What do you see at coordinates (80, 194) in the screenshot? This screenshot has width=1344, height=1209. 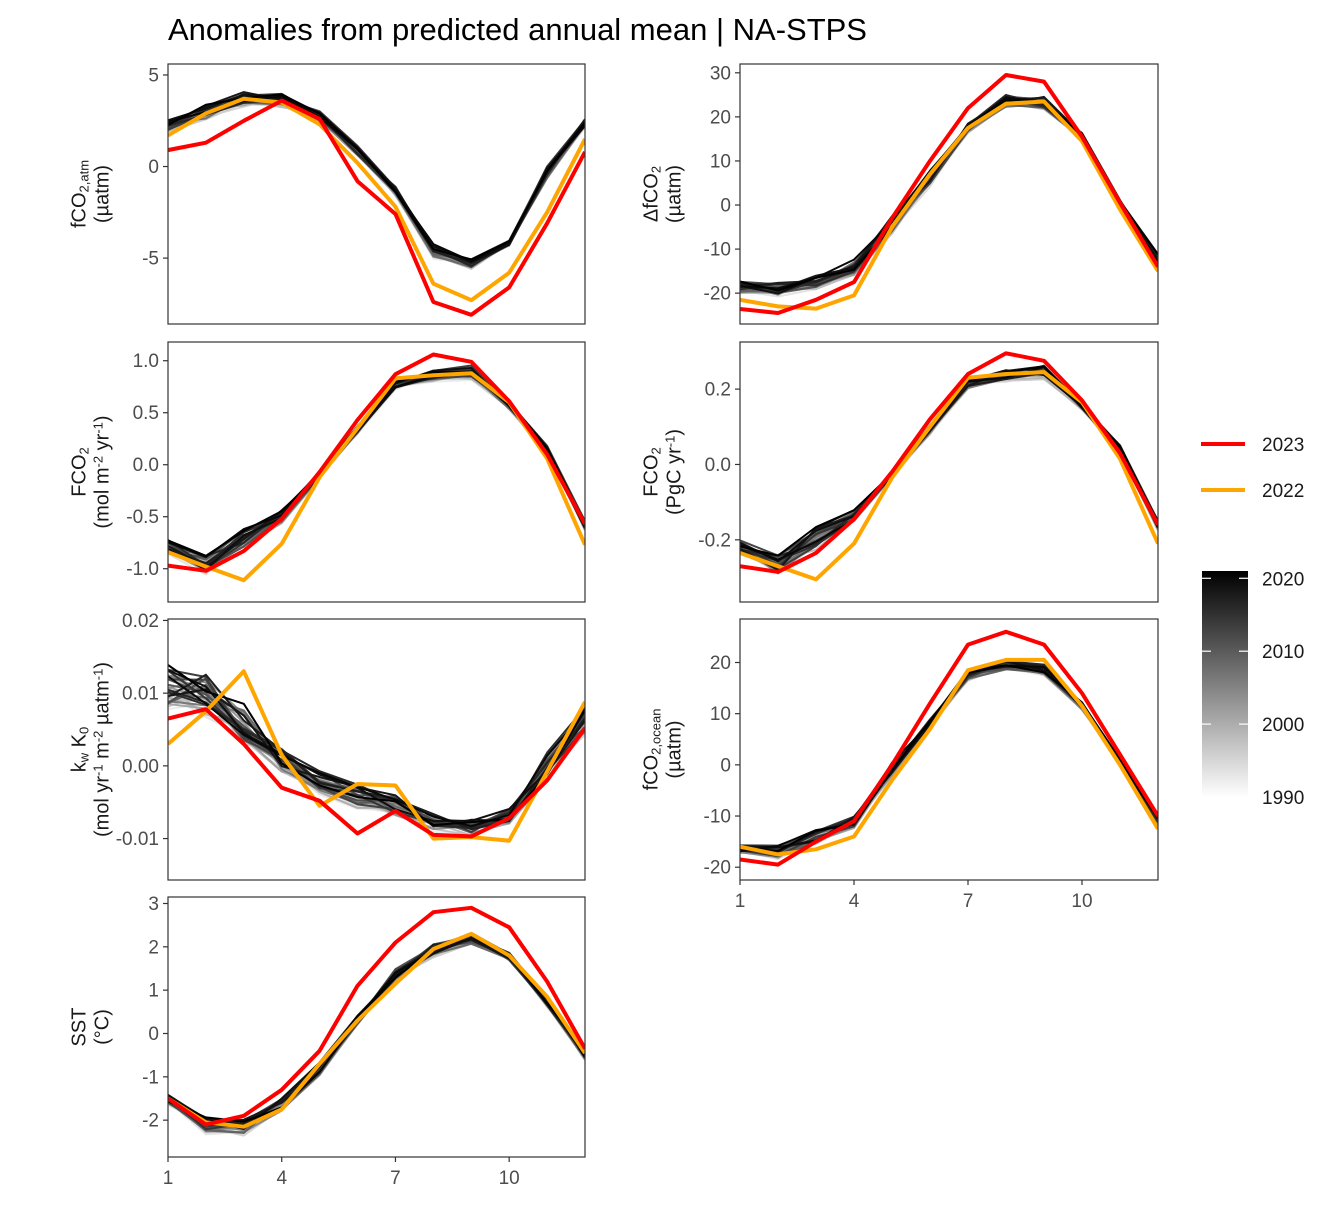 I see `y-axis-label-line: fCO2,atm` at bounding box center [80, 194].